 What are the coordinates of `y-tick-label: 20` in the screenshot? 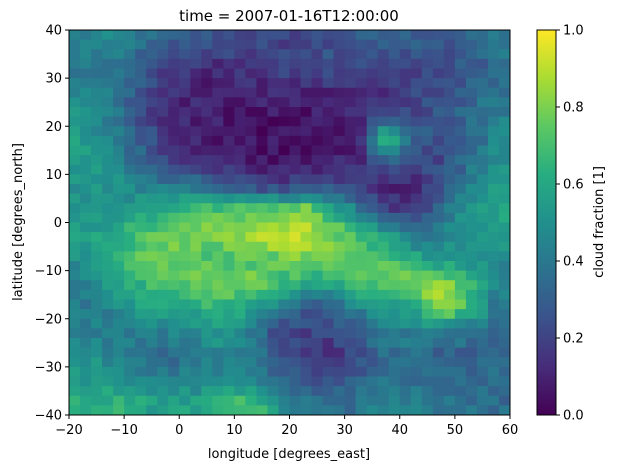 It's located at (53, 127).